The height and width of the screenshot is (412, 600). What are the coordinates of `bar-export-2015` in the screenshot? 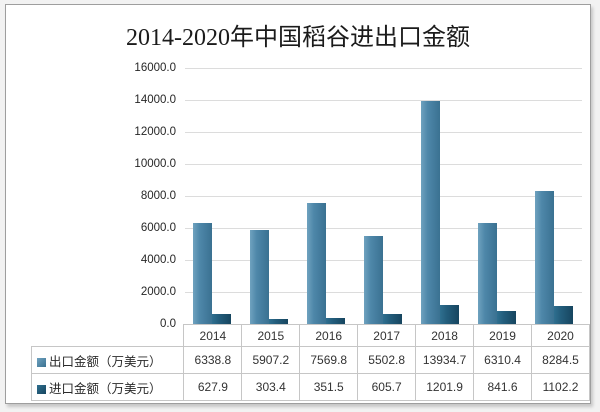 It's located at (259, 276).